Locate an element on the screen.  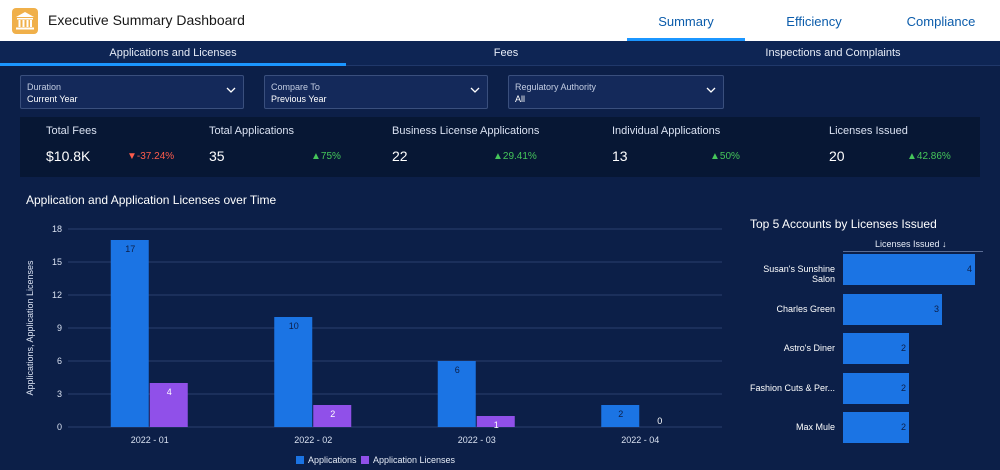
app-title: Executive Summary Dashboard is located at coordinates (146, 20).